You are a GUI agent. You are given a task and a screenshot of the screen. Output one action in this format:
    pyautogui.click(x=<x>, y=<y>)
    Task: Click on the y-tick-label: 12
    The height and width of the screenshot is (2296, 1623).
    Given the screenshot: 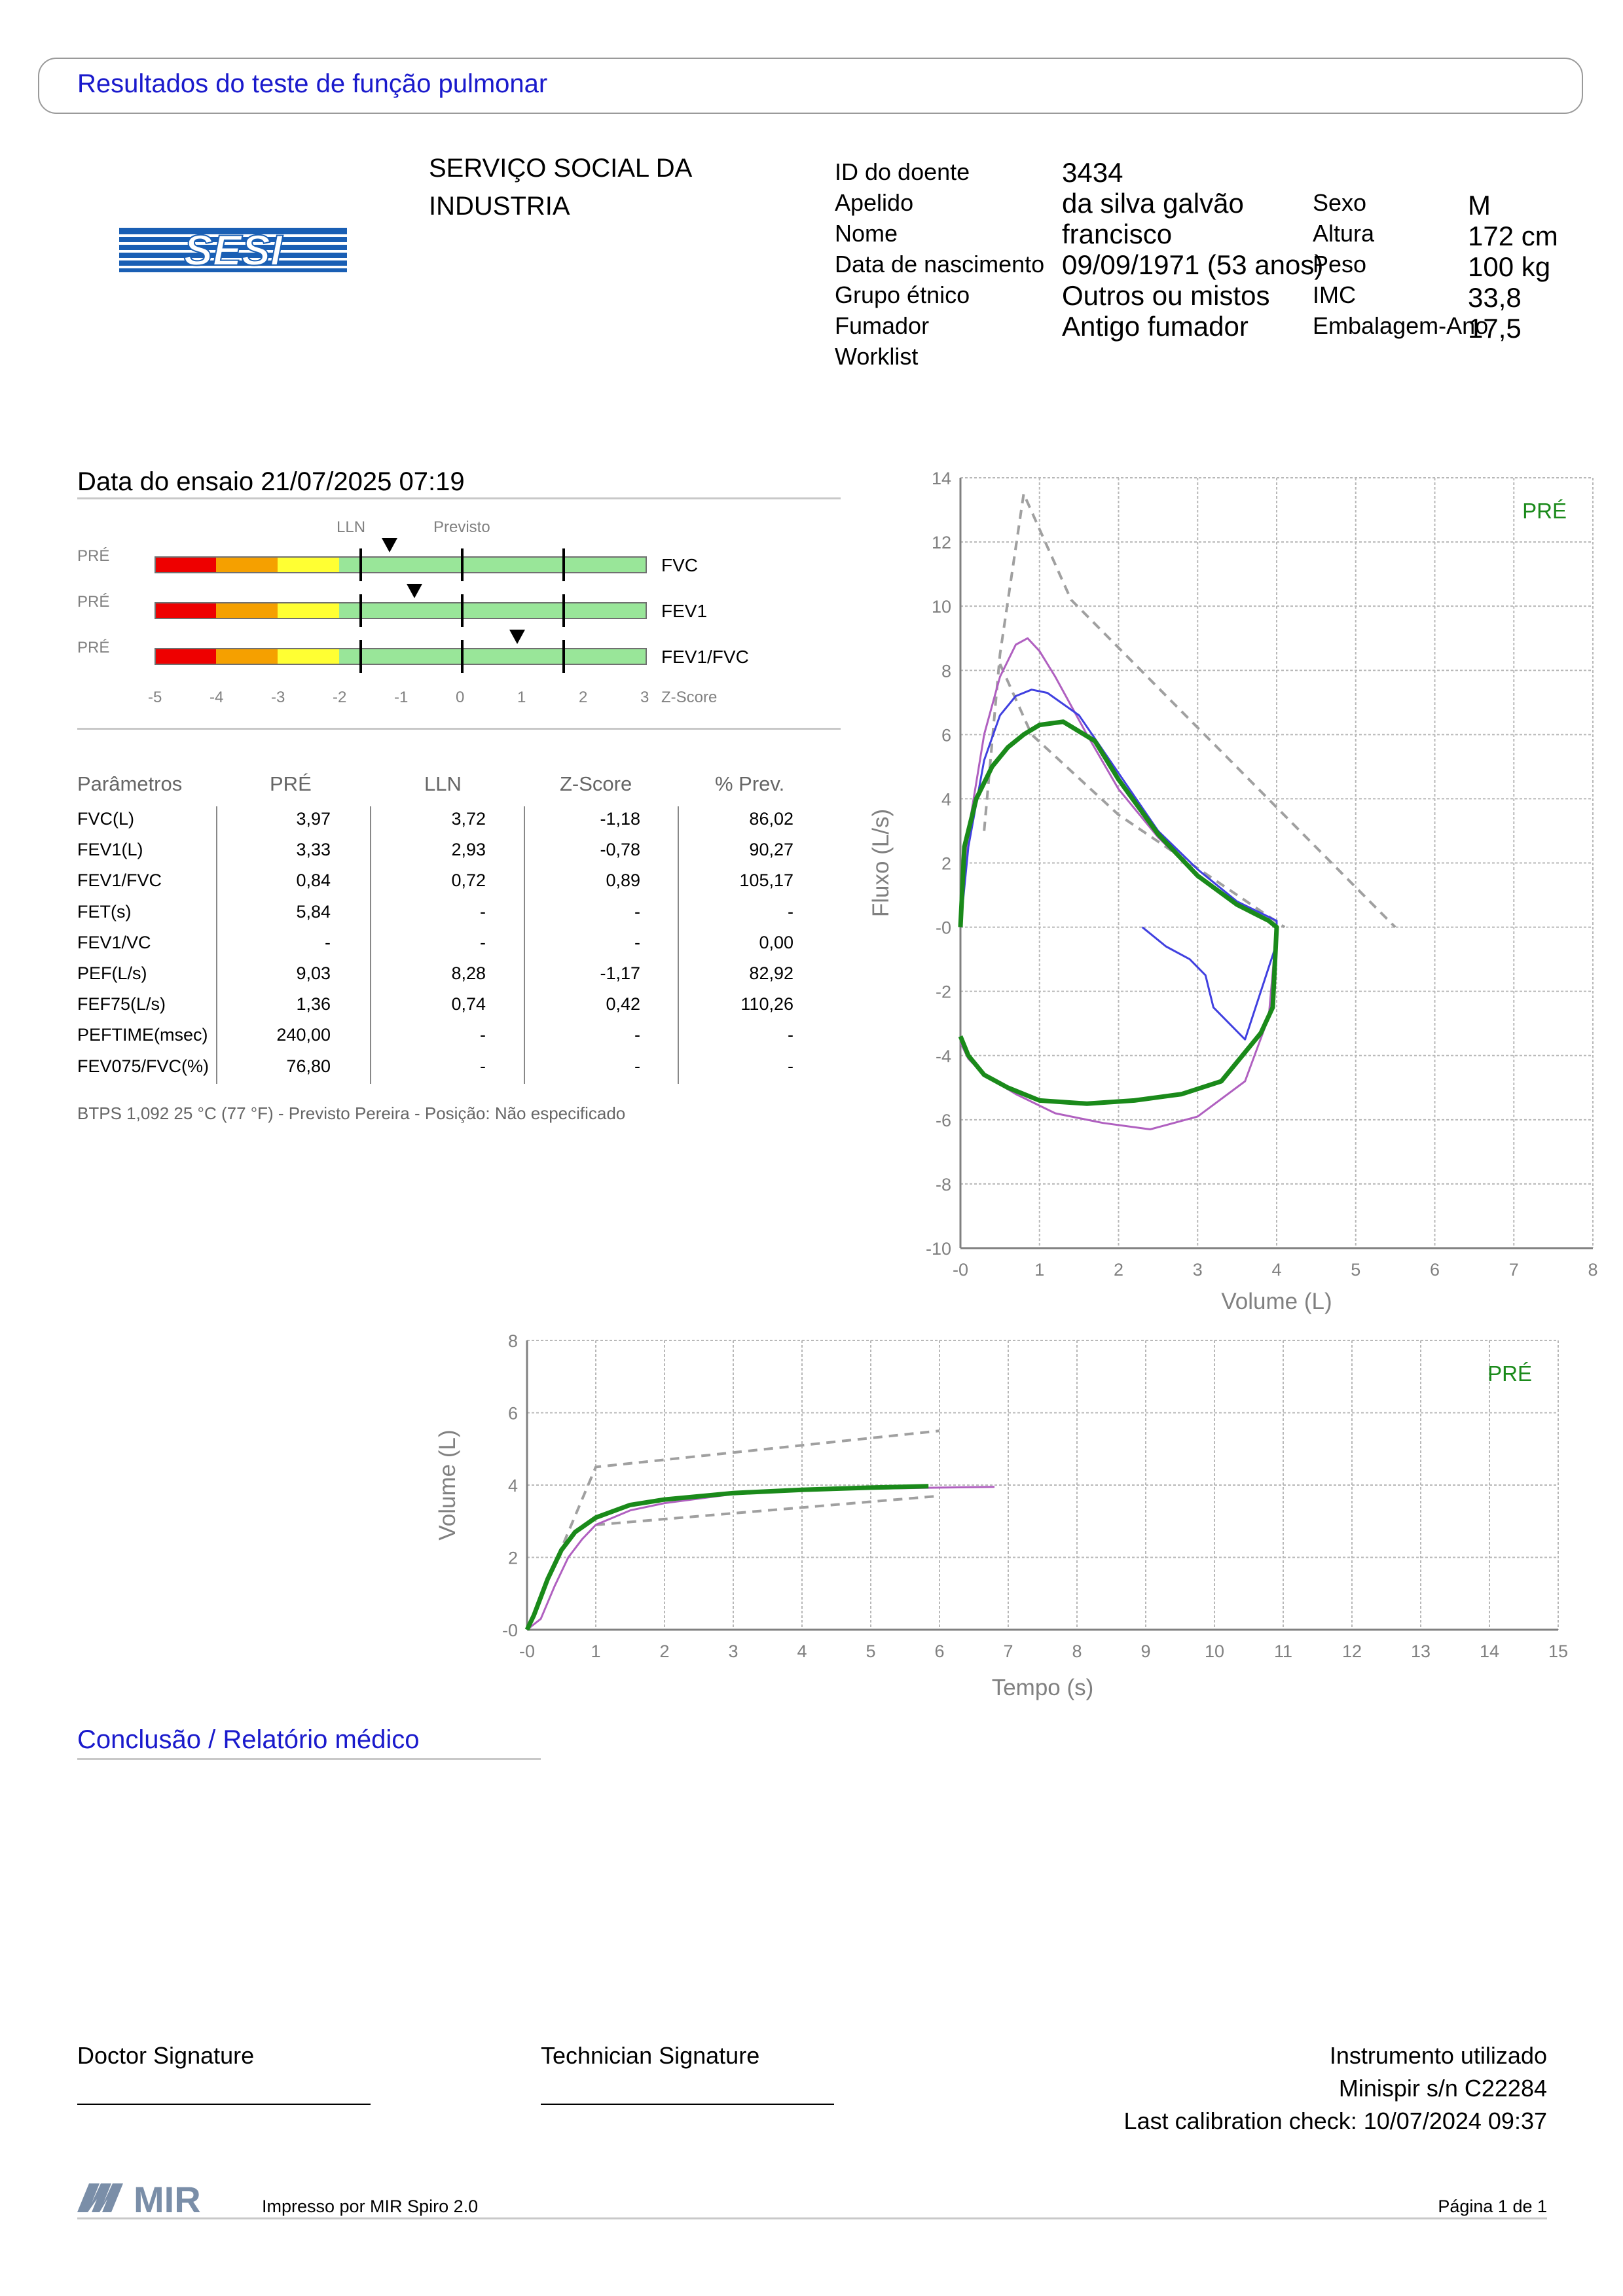 What is the action you would take?
    pyautogui.click(x=941, y=542)
    